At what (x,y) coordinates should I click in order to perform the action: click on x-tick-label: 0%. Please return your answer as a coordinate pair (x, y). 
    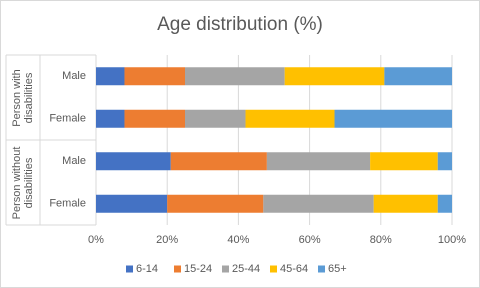
    Looking at the image, I should click on (96, 240).